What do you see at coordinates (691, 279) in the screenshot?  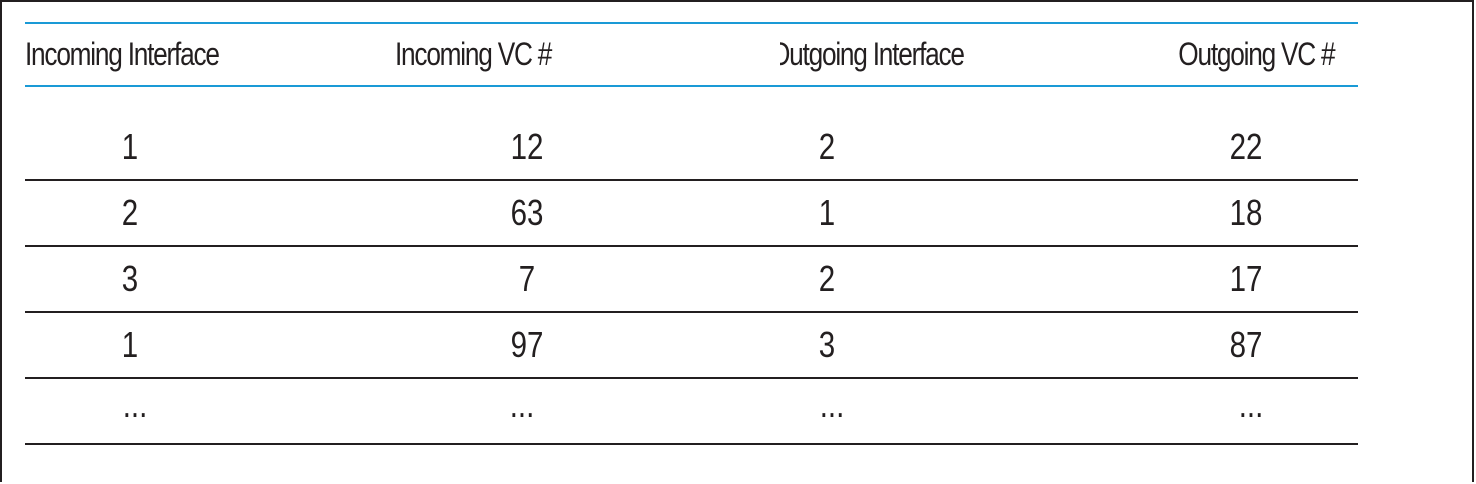 I see `table-row: 3 7 2 17` at bounding box center [691, 279].